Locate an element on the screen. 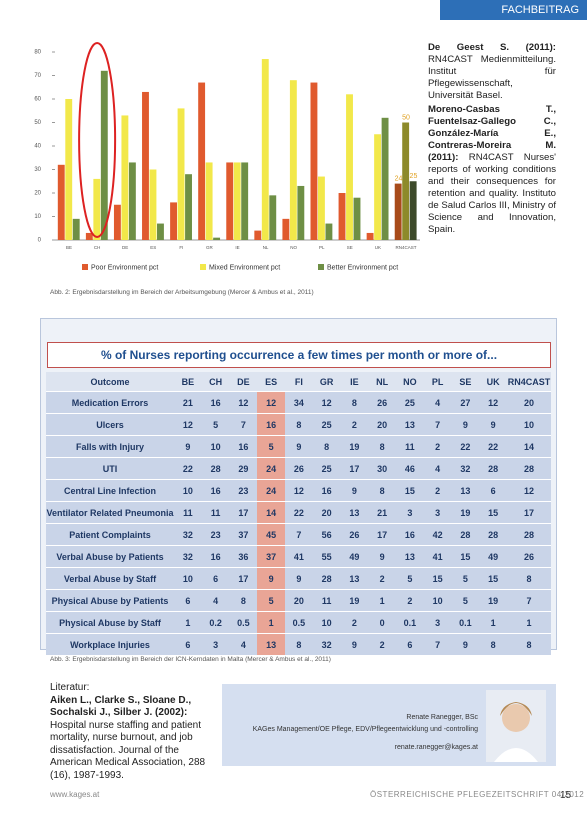  column-header: NO is located at coordinates (410, 382).